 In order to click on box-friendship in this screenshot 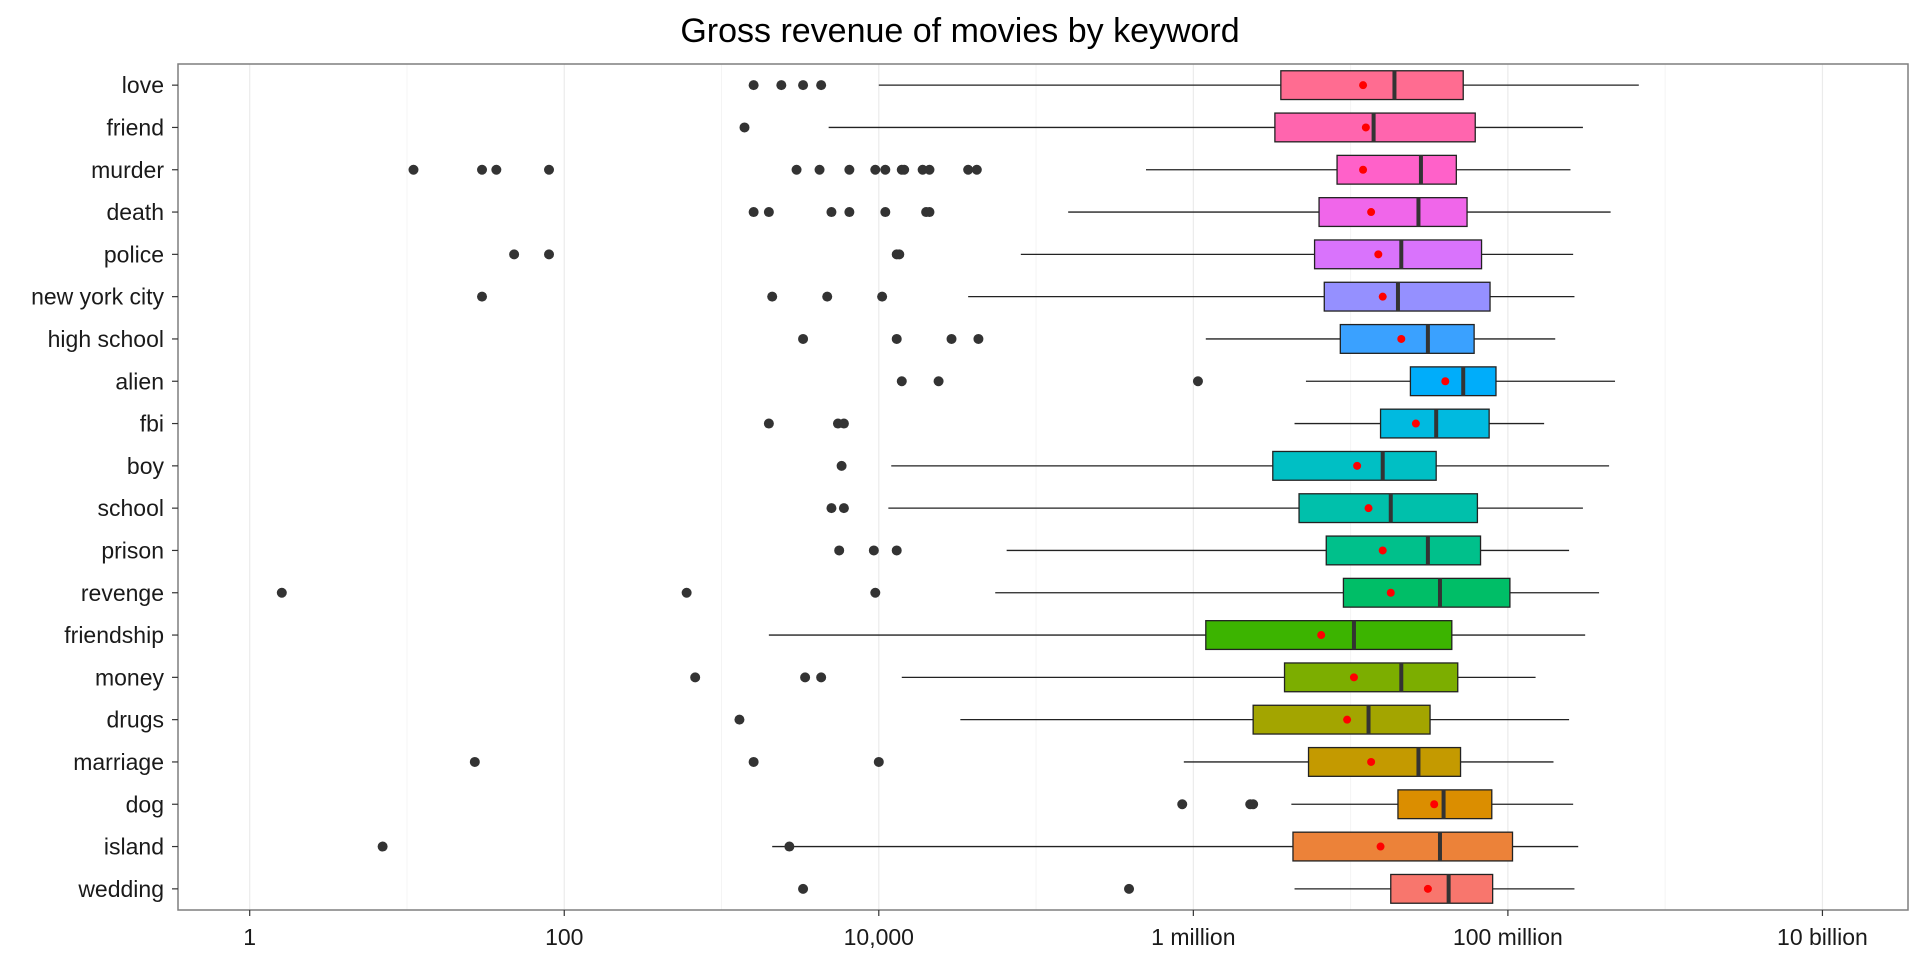, I will do `click(1177, 635)`.